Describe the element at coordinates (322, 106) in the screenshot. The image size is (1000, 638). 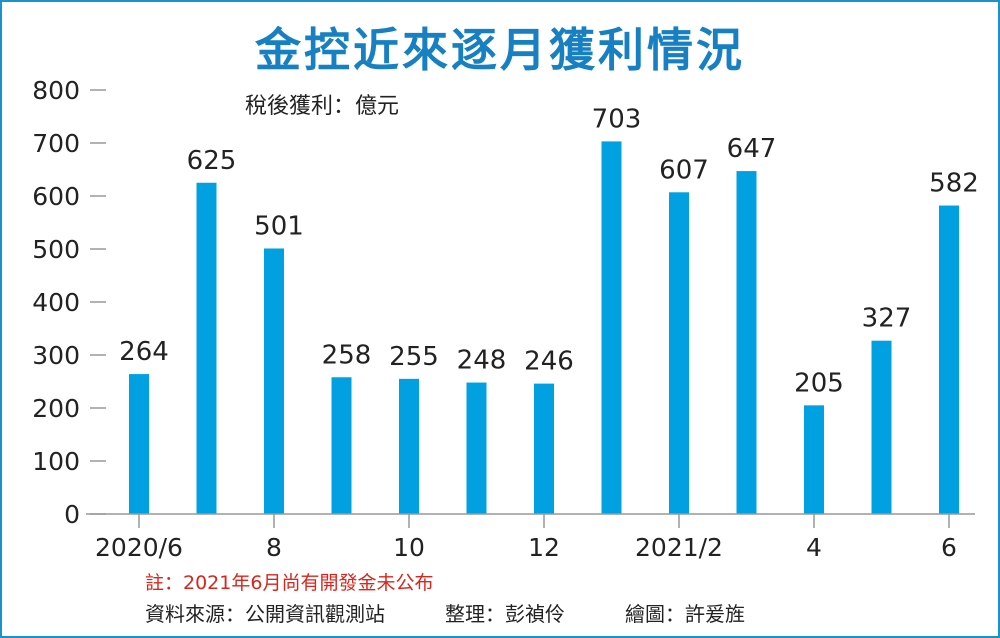
I see `unit-label: 稅後獲利：億元` at that location.